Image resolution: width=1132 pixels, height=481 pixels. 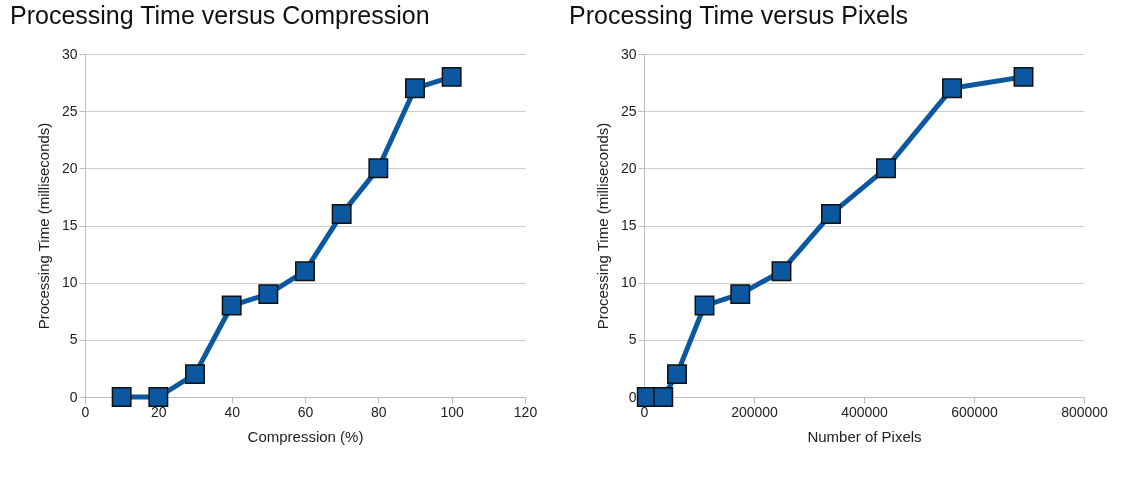 I want to click on x-tick-label: 200000, so click(x=755, y=411).